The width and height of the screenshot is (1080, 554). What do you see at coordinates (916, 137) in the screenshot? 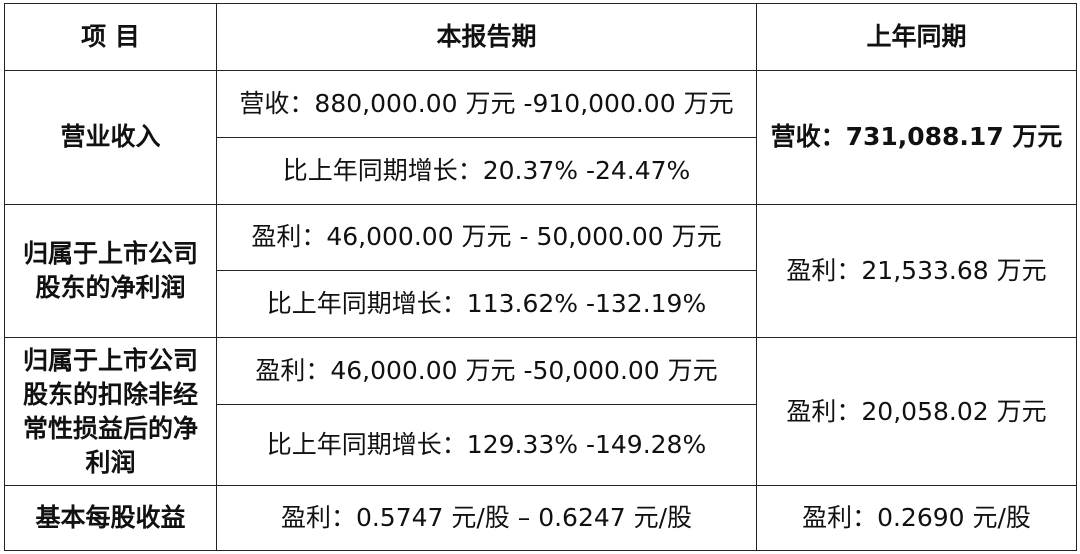
I see `revenue-prior: 营收：731,088.17 万元` at bounding box center [916, 137].